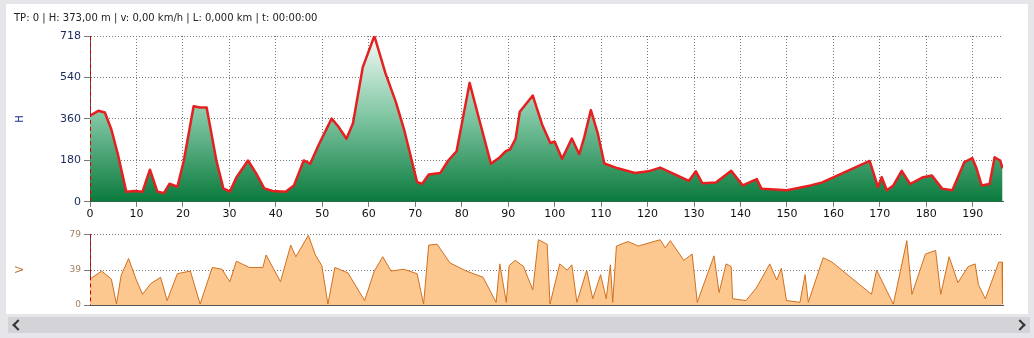 Image resolution: width=1034 pixels, height=338 pixels. I want to click on x-tick-label: 90, so click(508, 214).